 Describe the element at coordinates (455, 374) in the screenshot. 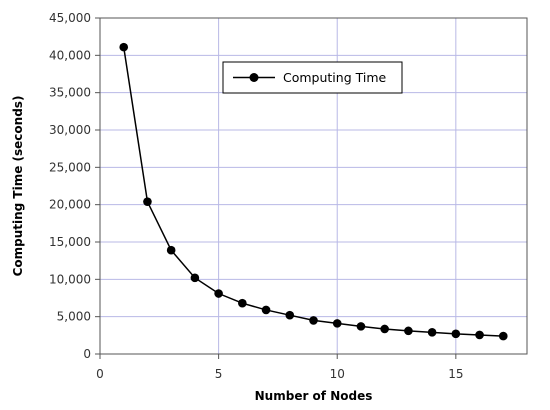

I see `x-tick-label: 15` at that location.